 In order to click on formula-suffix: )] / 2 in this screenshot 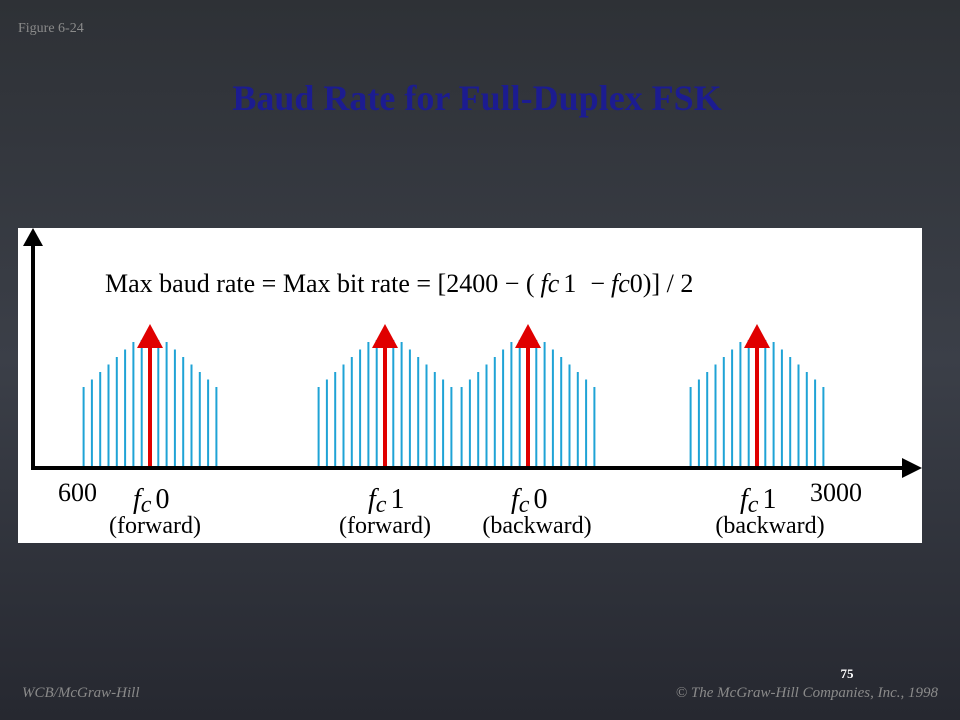, I will do `click(668, 283)`.